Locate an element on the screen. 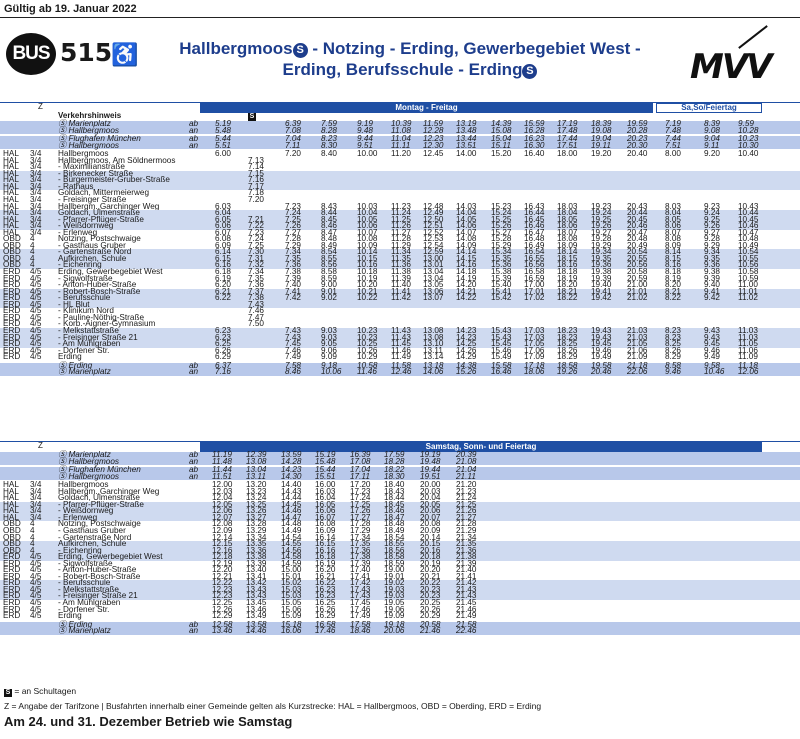 The width and height of the screenshot is (800, 739). time-cell: 17.48 is located at coordinates (567, 130).